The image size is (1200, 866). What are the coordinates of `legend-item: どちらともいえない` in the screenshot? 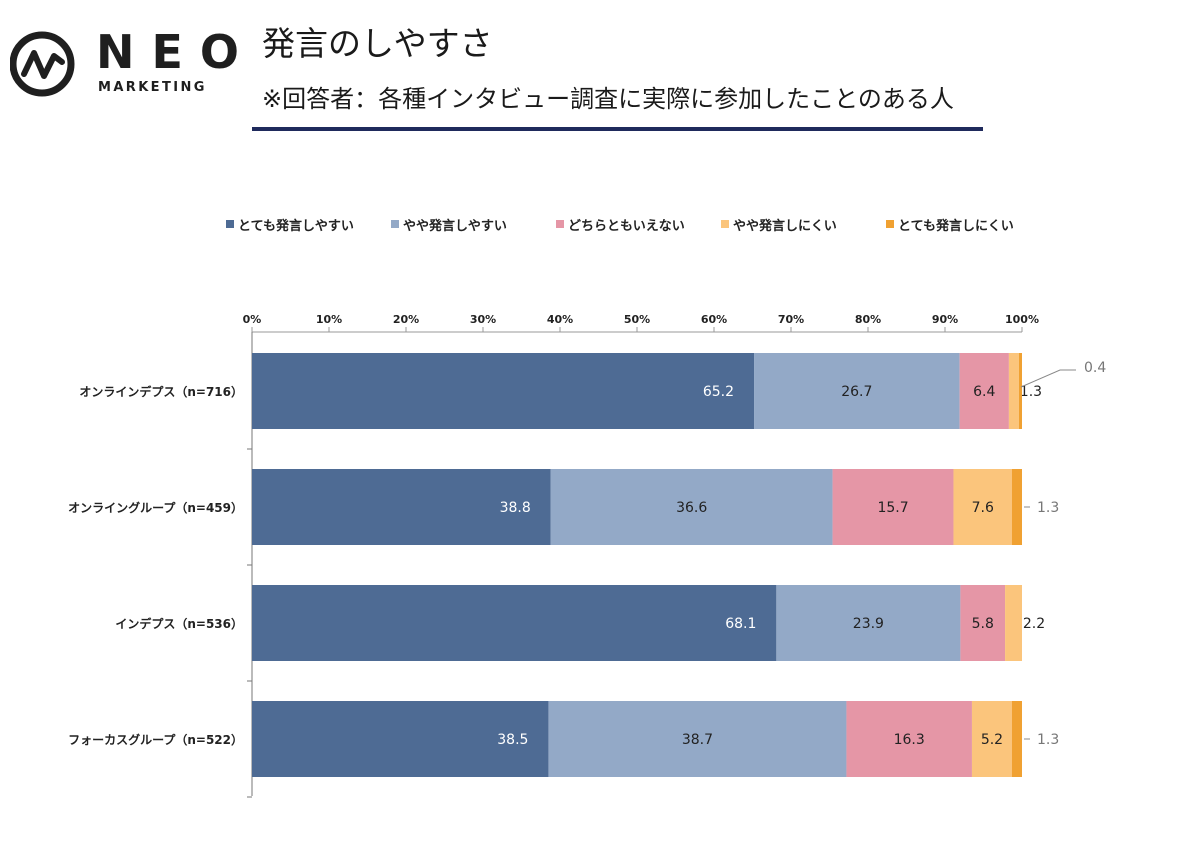 It's located at (638, 224).